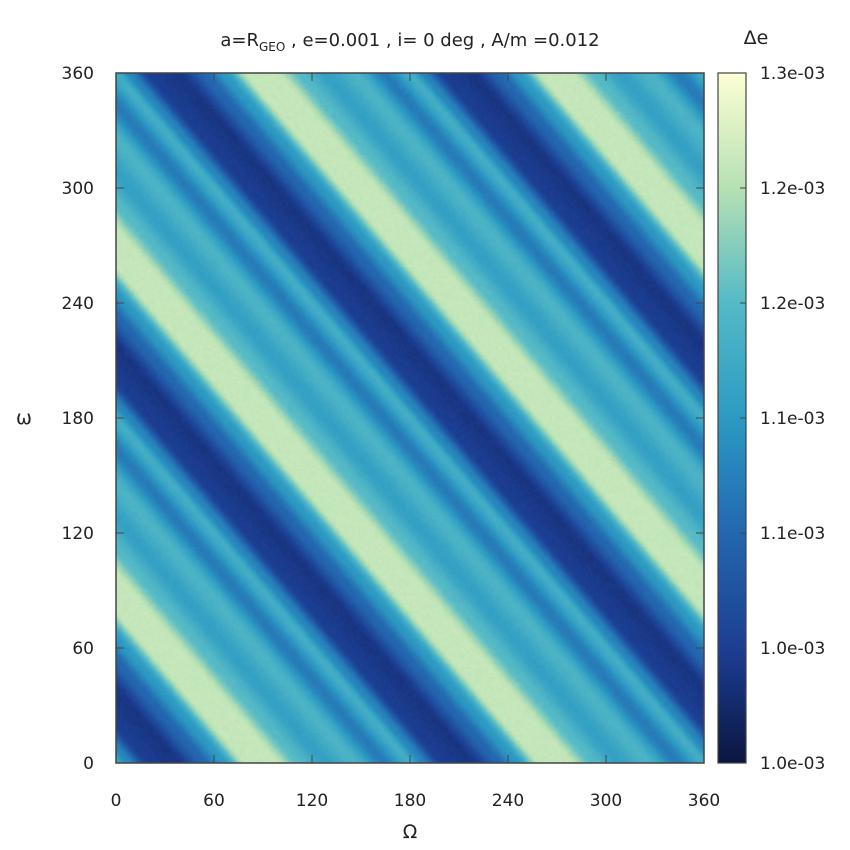 Image resolution: width=850 pixels, height=850 pixels. Describe the element at coordinates (83, 649) in the screenshot. I see `y-tick-label: 60` at that location.